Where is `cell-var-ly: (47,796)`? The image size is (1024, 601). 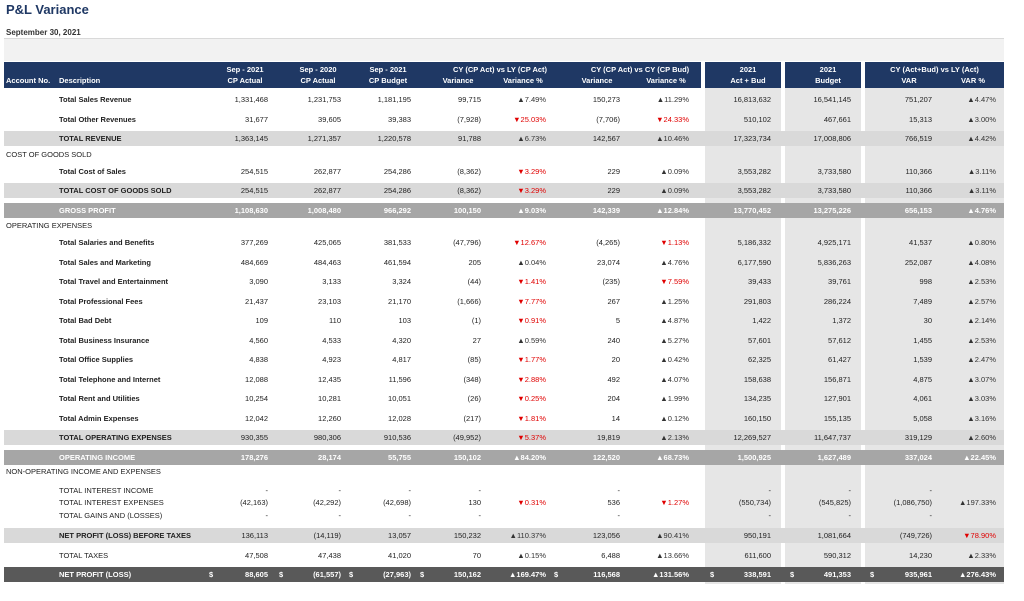
cell-var-ly: (47,796) is located at coordinates (467, 242).